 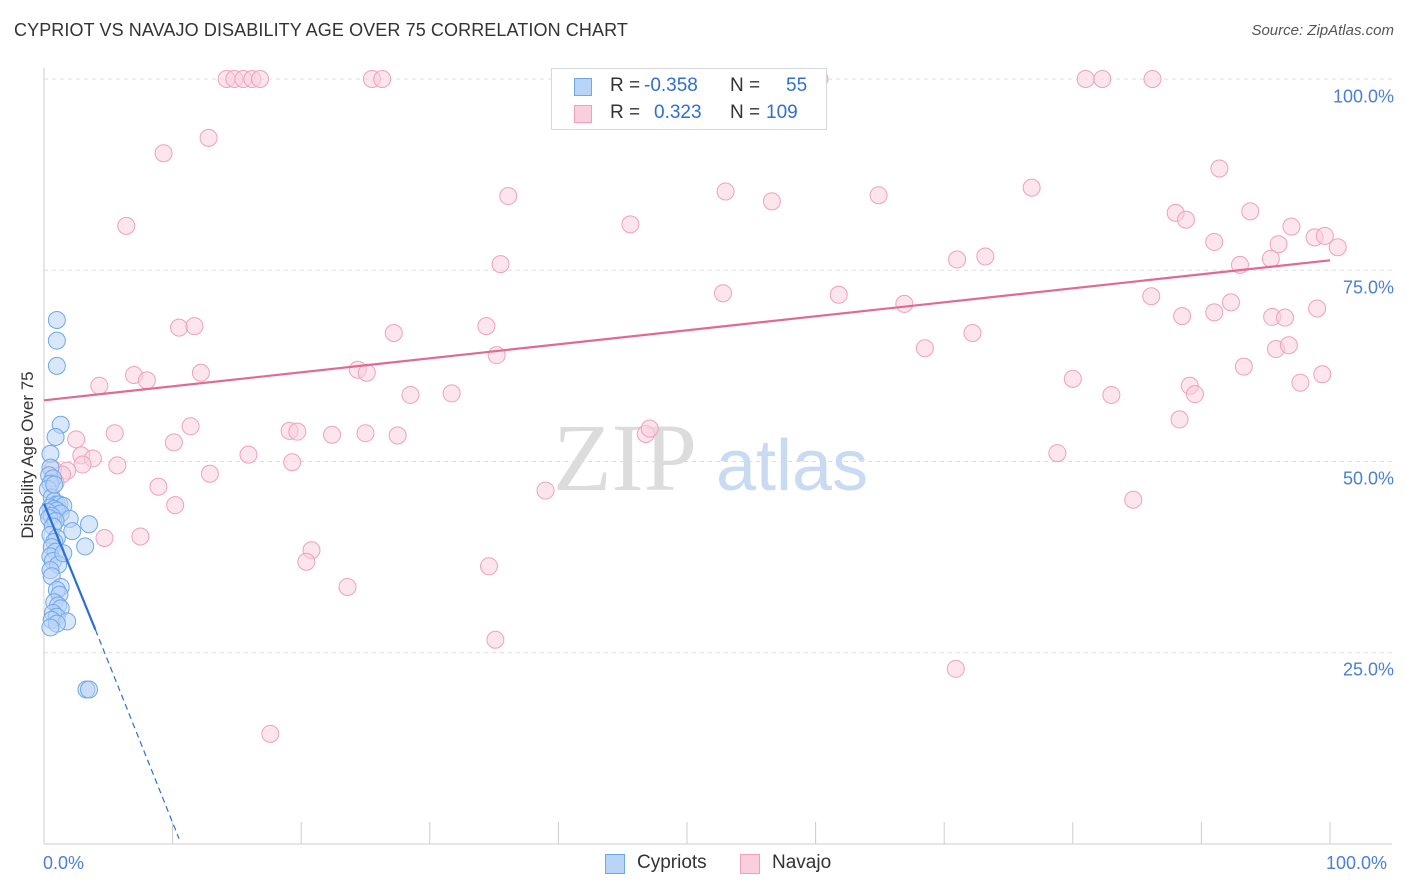 I want to click on watermark-atlas: atlas, so click(x=792, y=466).